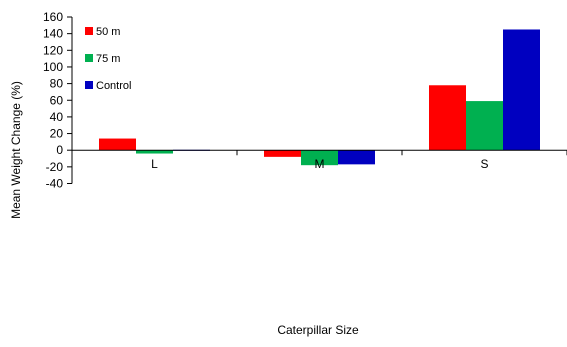 This screenshot has height=347, width=567. What do you see at coordinates (53, 17) in the screenshot?
I see `y-tick-label: 160` at bounding box center [53, 17].